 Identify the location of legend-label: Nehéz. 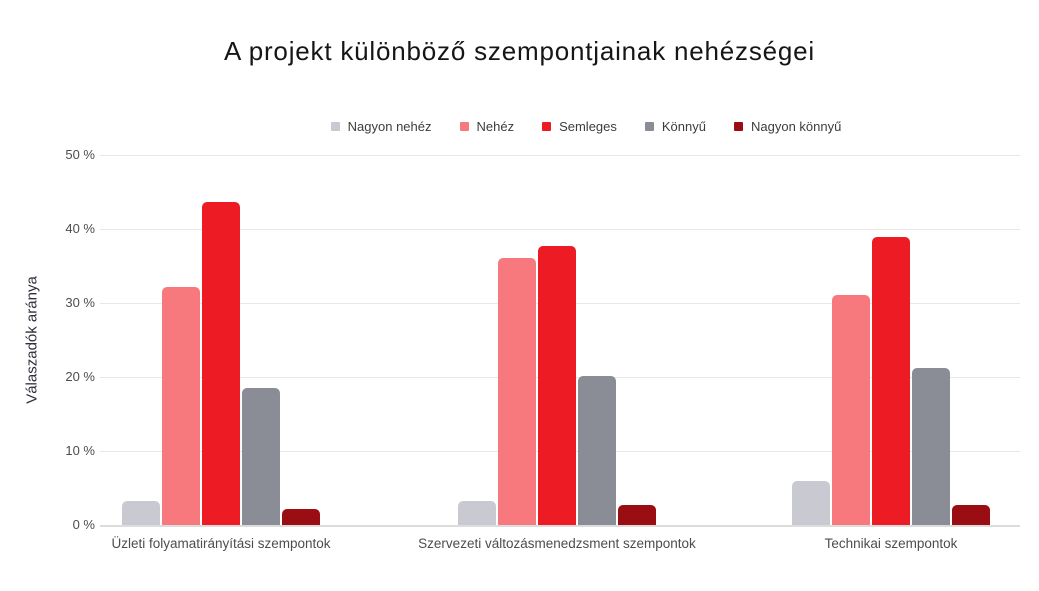
(495, 126).